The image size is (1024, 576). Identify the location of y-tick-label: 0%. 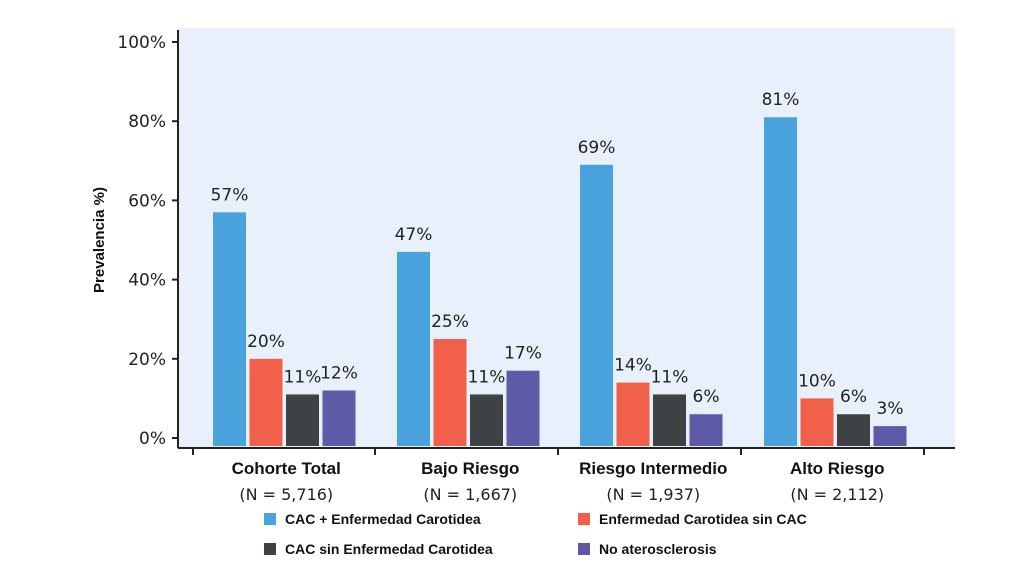
(152, 439).